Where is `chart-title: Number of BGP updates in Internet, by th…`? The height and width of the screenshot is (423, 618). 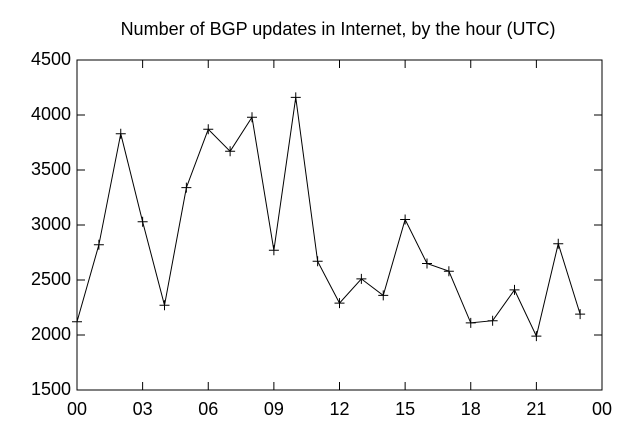
chart-title: Number of BGP updates in Internet, by th… is located at coordinates (338, 29).